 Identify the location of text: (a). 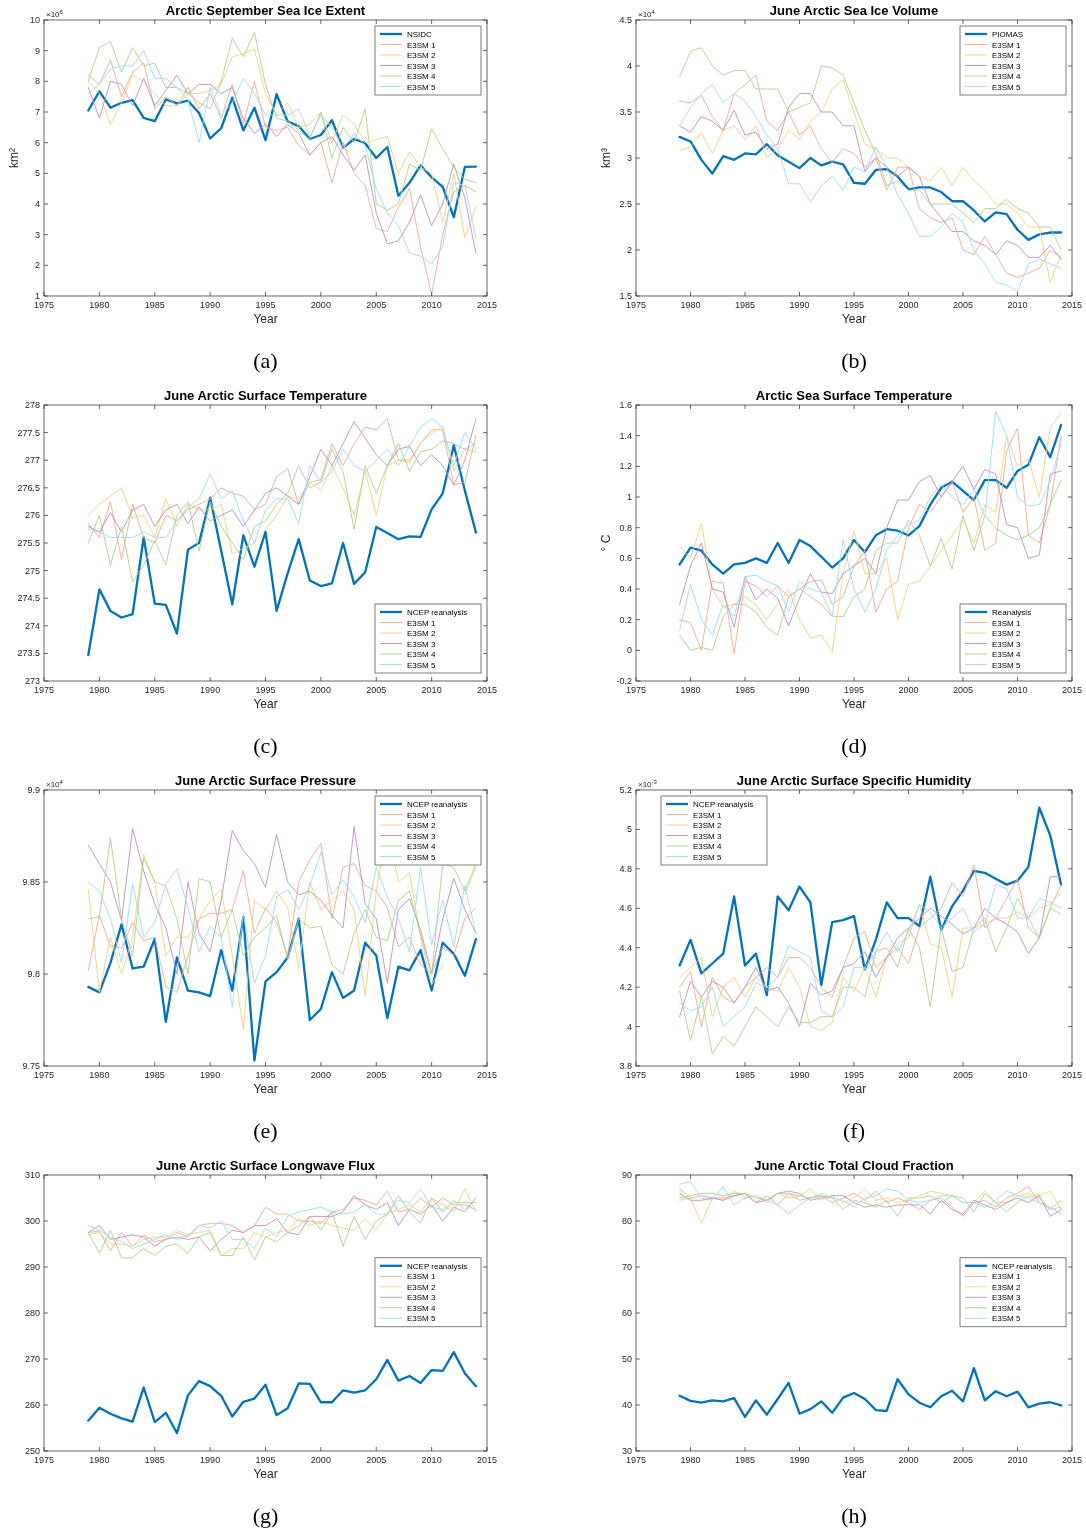
(265, 360).